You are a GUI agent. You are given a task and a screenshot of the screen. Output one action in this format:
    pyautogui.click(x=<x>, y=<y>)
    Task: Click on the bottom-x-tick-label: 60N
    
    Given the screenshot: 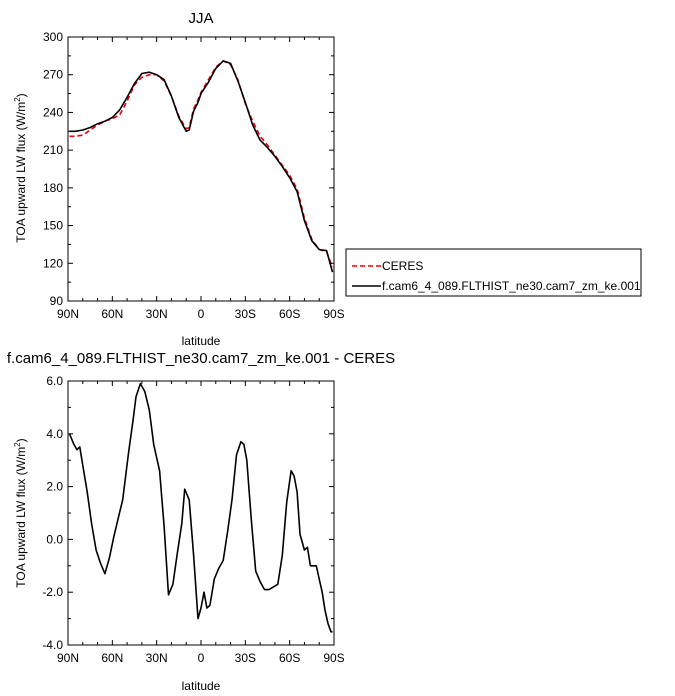 What is the action you would take?
    pyautogui.click(x=112, y=658)
    